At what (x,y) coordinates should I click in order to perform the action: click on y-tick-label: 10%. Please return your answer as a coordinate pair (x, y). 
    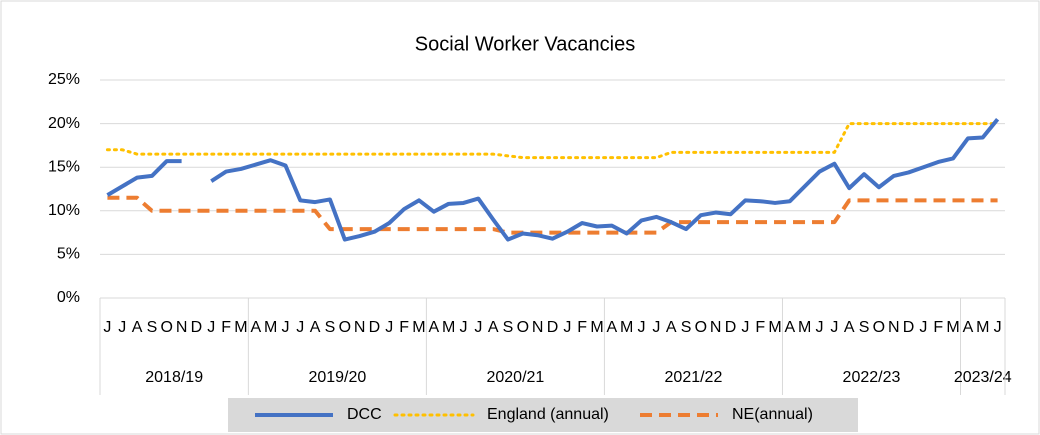
    Looking at the image, I should click on (64, 210).